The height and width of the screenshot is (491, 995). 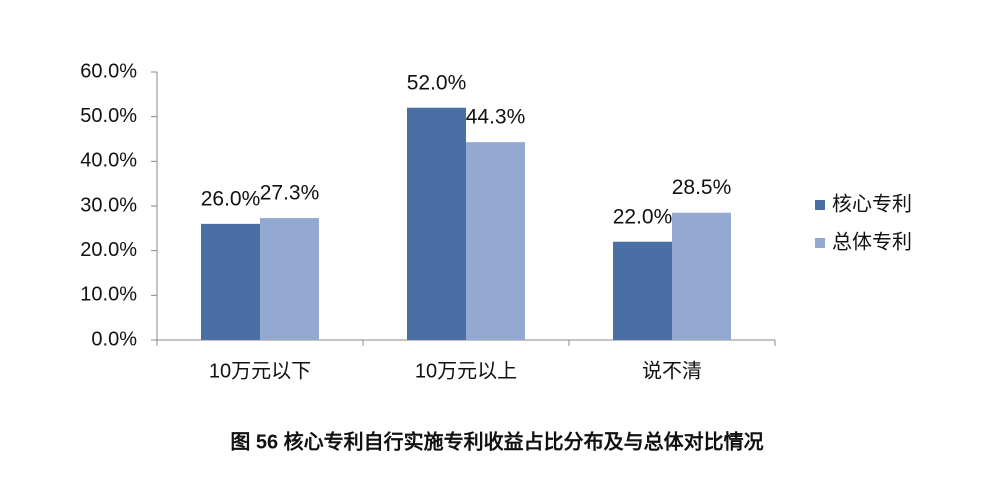 I want to click on value-label: 28.5%, so click(x=702, y=187).